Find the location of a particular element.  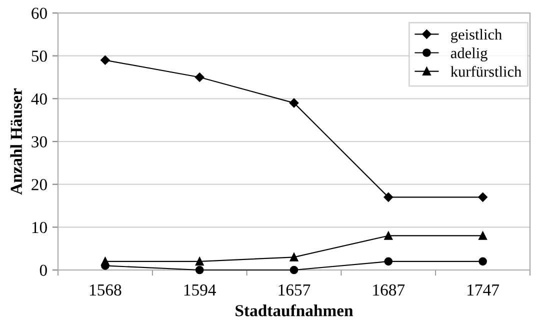

legend-label: geistlich is located at coordinates (476, 35).